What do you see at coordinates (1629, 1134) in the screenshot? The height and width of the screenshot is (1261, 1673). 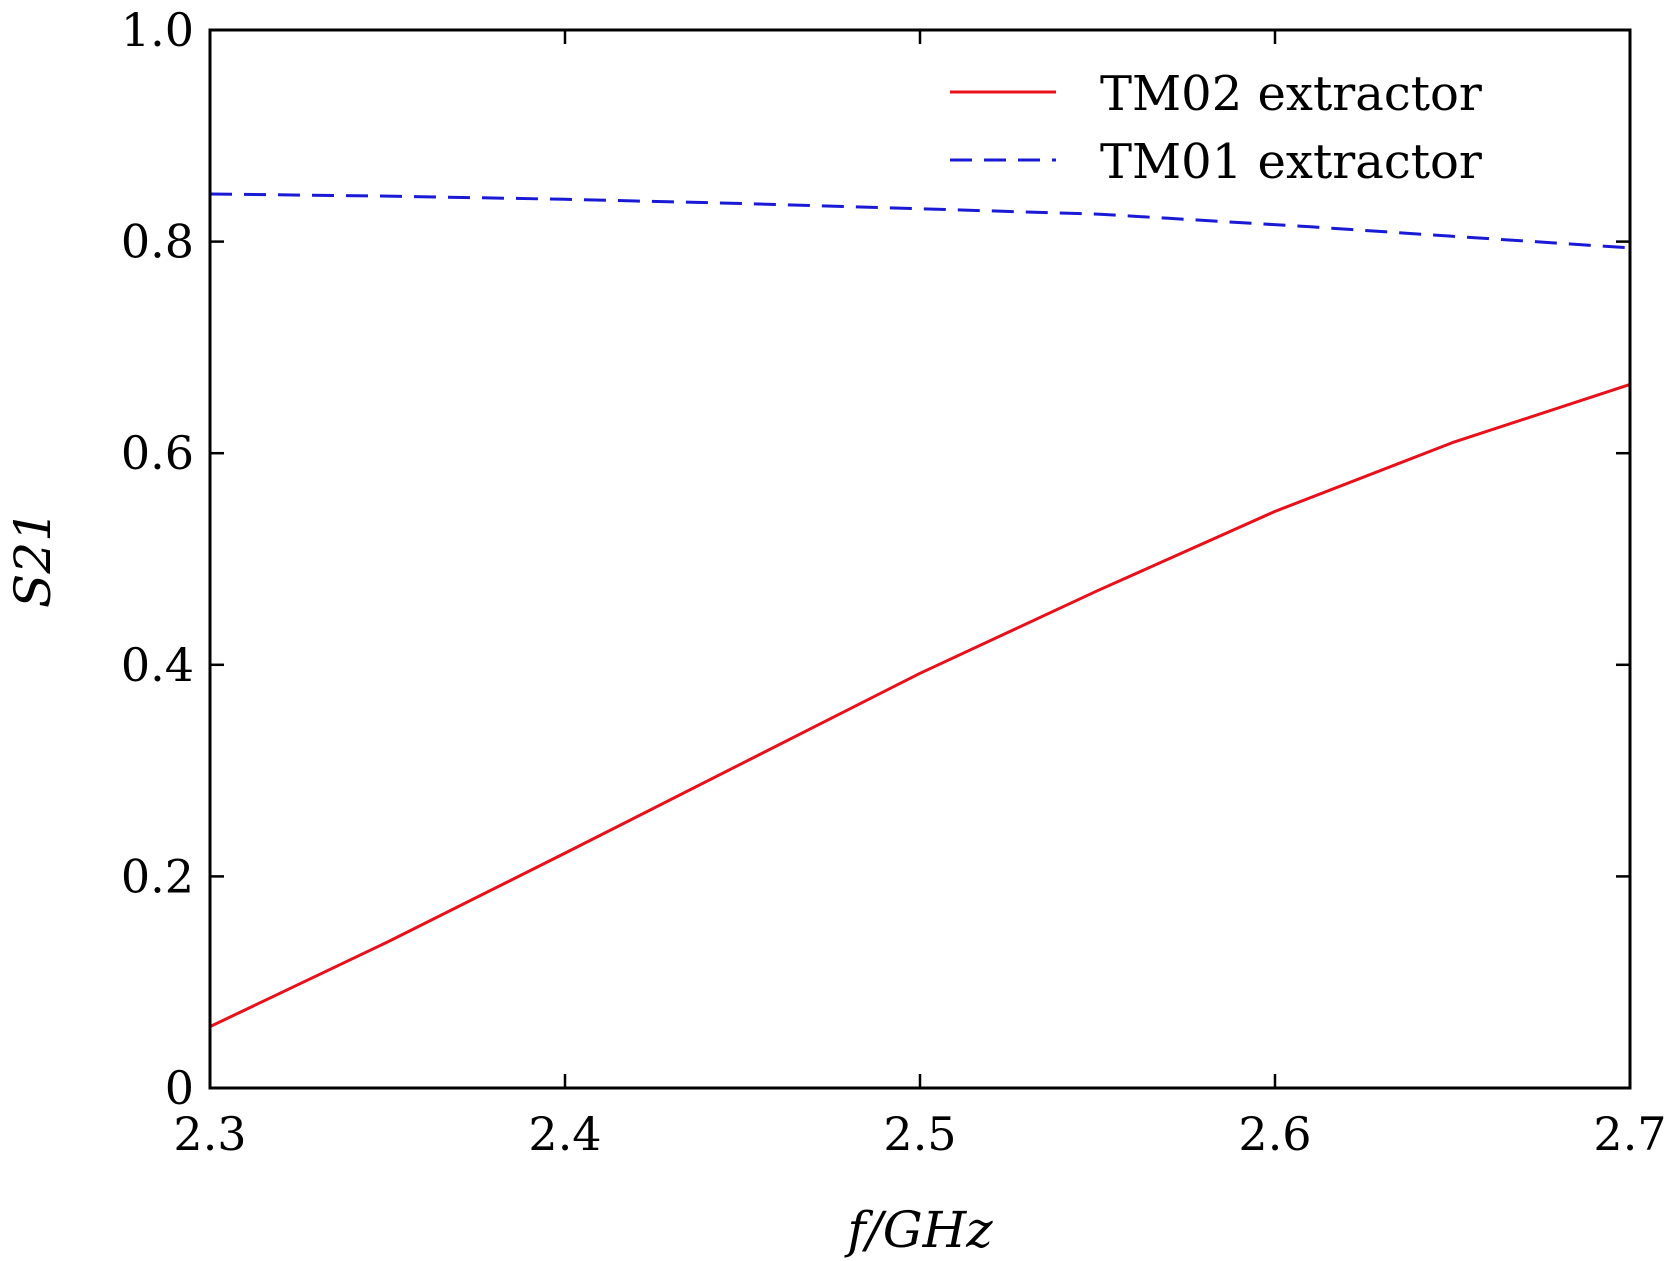 I see `x-tick-label: 2.7` at bounding box center [1629, 1134].